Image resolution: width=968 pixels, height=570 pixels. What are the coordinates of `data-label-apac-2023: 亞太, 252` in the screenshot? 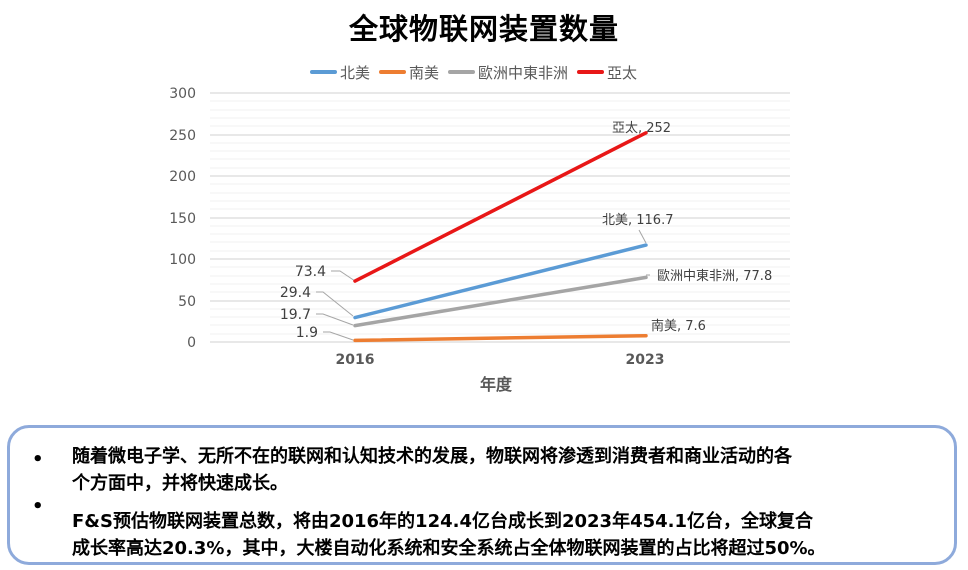 It's located at (641, 128).